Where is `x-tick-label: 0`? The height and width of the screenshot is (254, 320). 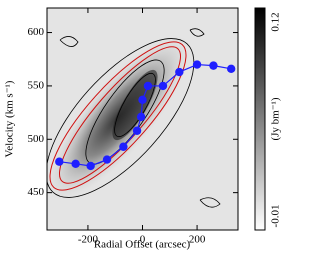 x-tick-label: 0 is located at coordinates (143, 240).